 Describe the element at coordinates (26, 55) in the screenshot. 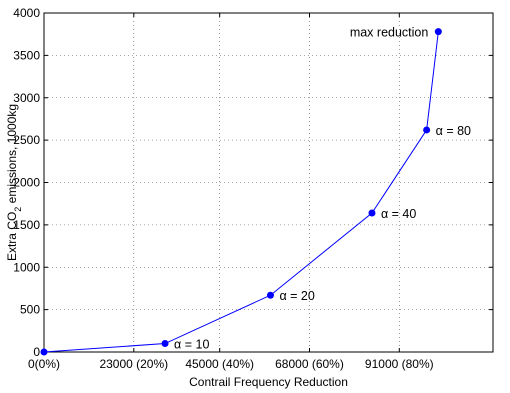

I see `y-tick-label: 3500` at that location.